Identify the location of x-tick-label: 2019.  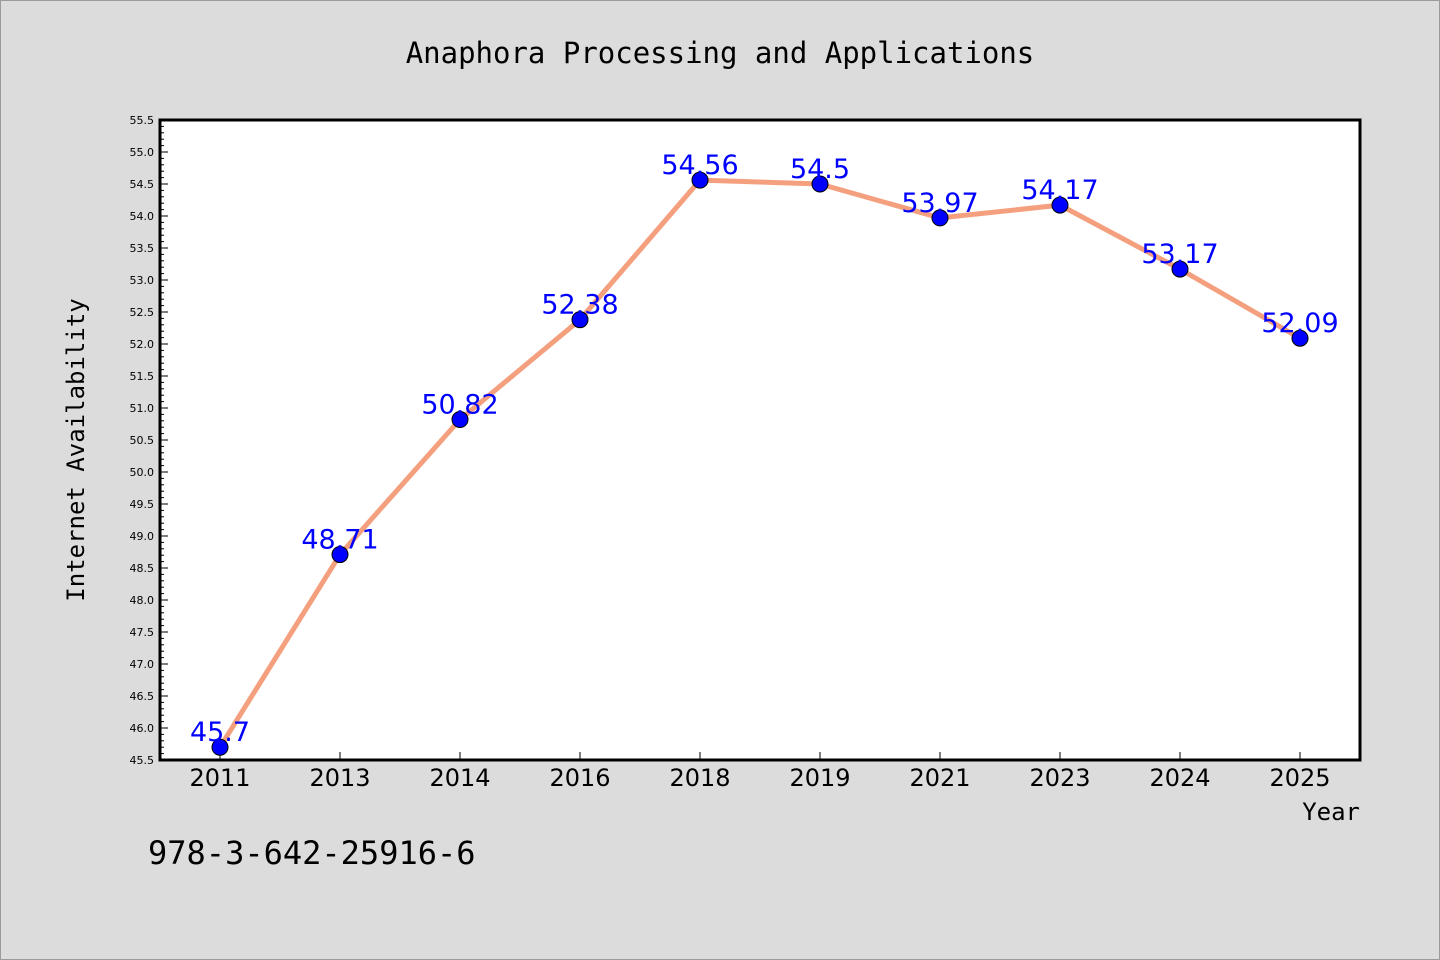
(819, 778).